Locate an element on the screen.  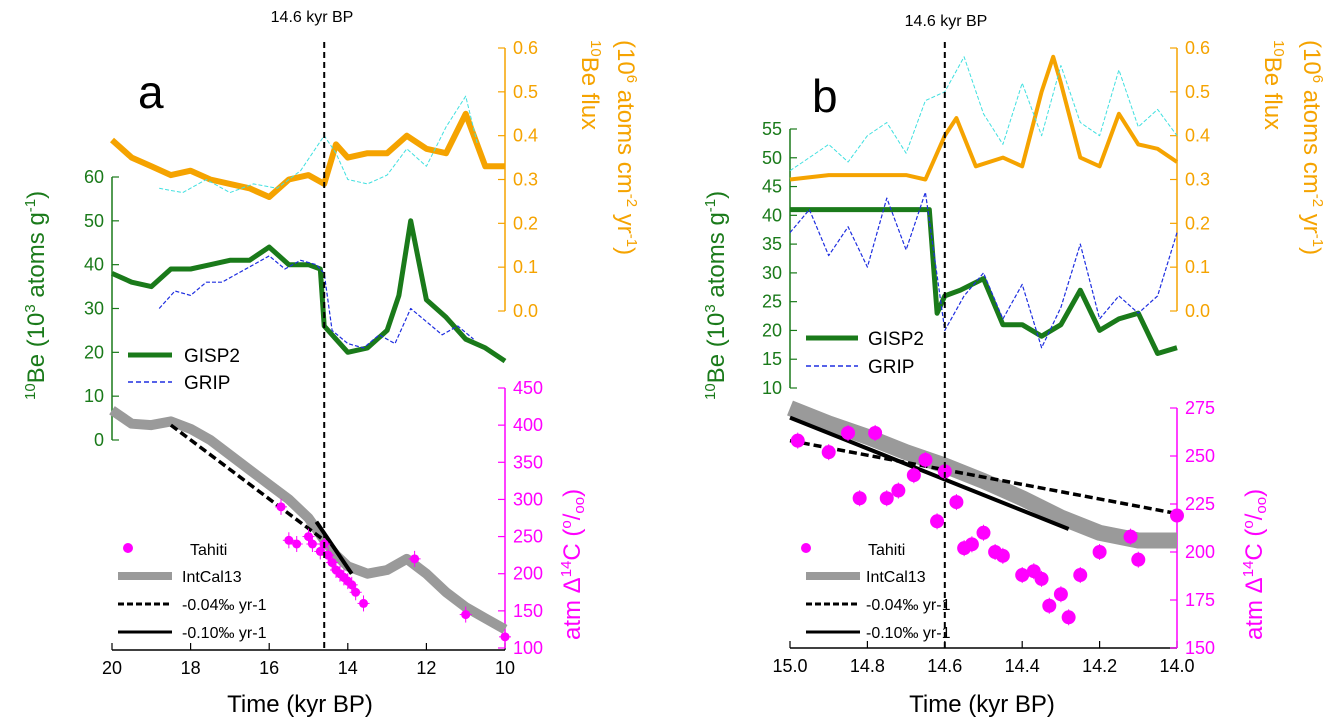
x-tick-label: 15.0 is located at coordinates (789, 666).